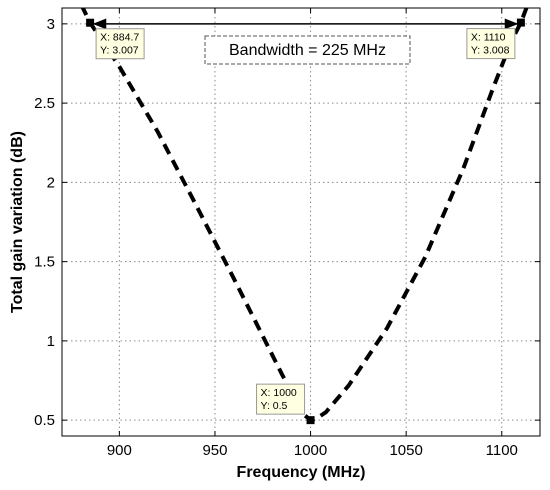  What do you see at coordinates (405, 450) in the screenshot?
I see `x-tick-label: 1050` at bounding box center [405, 450].